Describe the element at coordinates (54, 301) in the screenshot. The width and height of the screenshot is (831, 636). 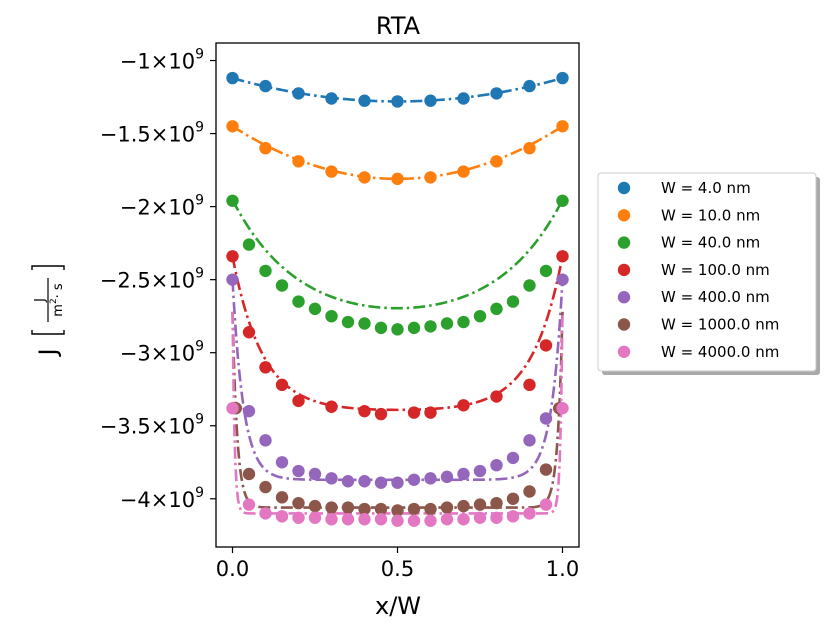
I see `unit-denominator-exp: 2` at that location.